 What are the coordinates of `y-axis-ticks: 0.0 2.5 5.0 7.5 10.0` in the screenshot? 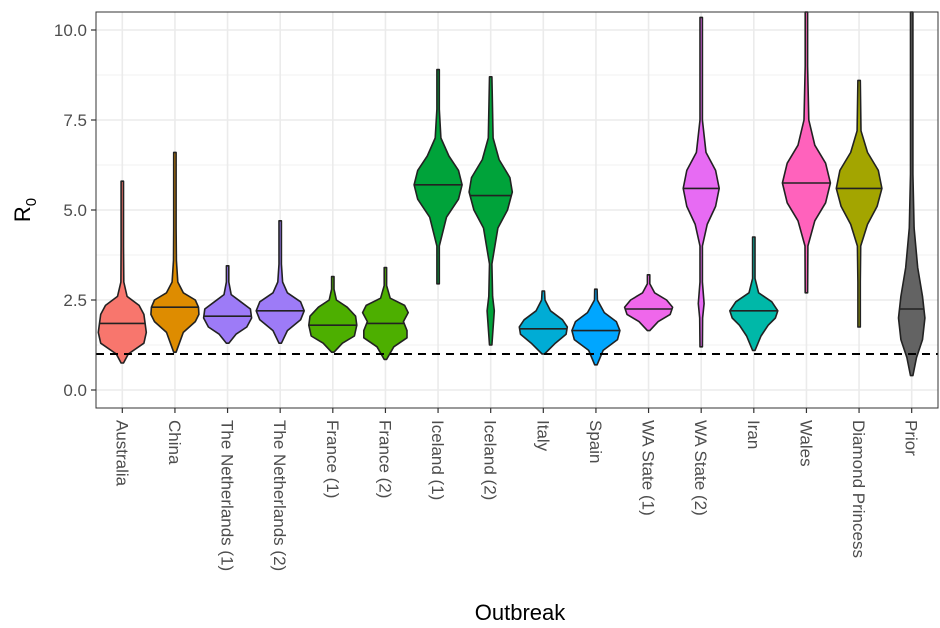 It's located at (75, 210).